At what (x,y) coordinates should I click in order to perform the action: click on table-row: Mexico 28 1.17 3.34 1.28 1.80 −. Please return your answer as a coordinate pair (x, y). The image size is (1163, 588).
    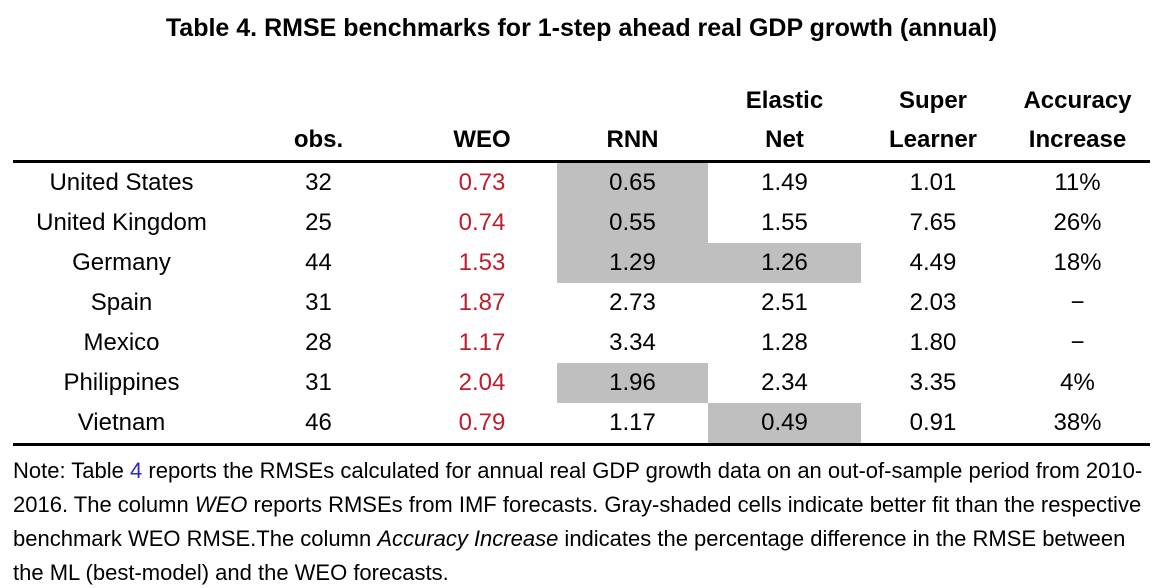
    Looking at the image, I should click on (581, 343).